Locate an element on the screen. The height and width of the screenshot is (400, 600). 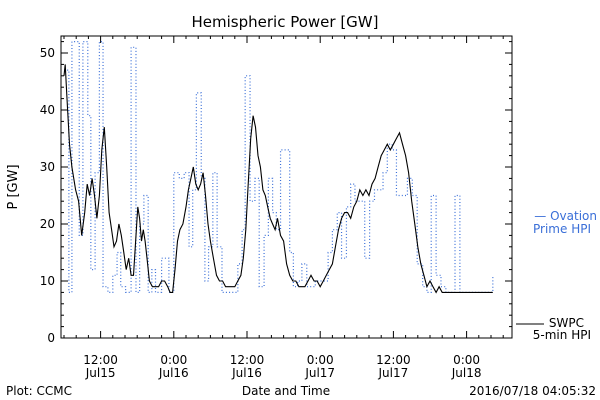
chart-title: Hemispheric Power [GW] is located at coordinates (285, 22).